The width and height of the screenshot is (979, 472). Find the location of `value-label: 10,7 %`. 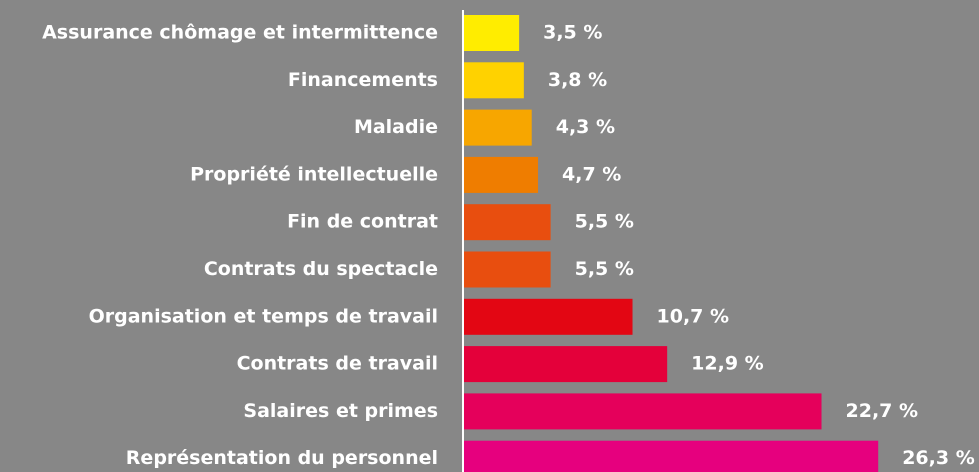

value-label: 10,7 % is located at coordinates (693, 316).